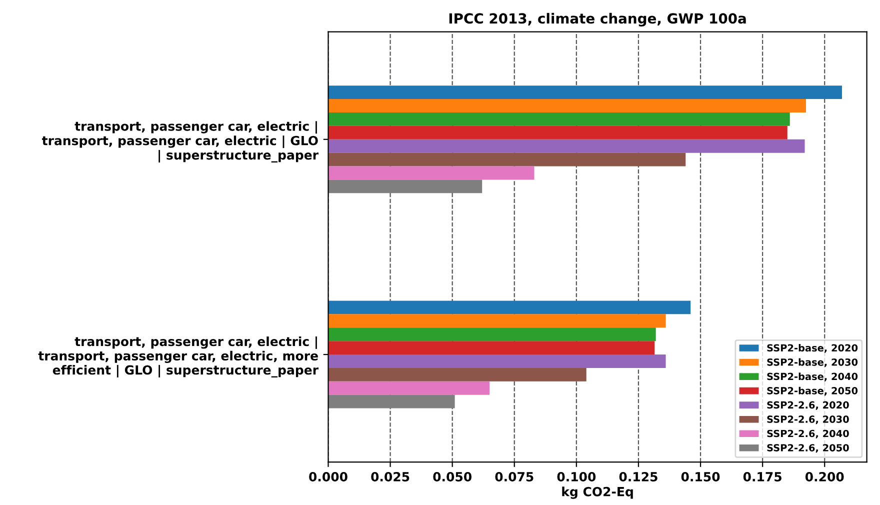  Describe the element at coordinates (452, 477) in the screenshot. I see `x-tick-label: 0.050` at that location.